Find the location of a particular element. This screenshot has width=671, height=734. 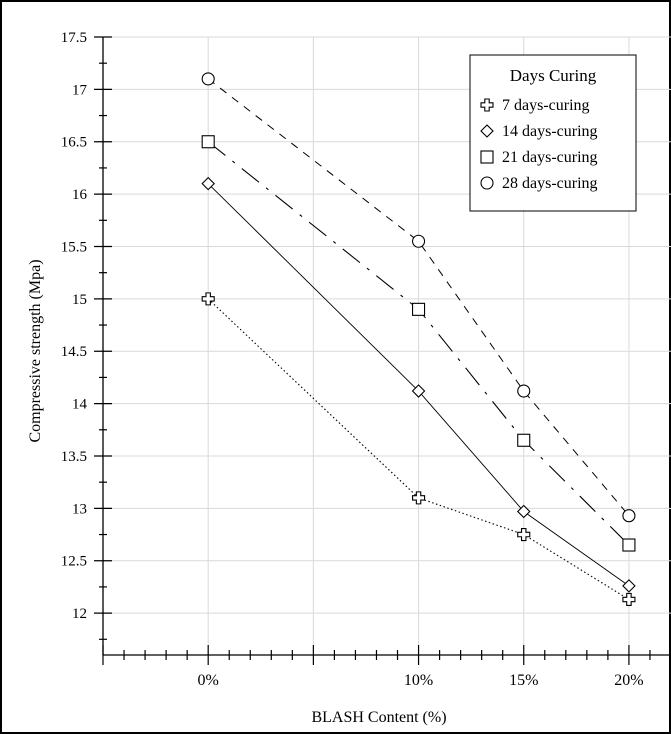

legend-entry-label: 28 days-curing is located at coordinates (550, 183).